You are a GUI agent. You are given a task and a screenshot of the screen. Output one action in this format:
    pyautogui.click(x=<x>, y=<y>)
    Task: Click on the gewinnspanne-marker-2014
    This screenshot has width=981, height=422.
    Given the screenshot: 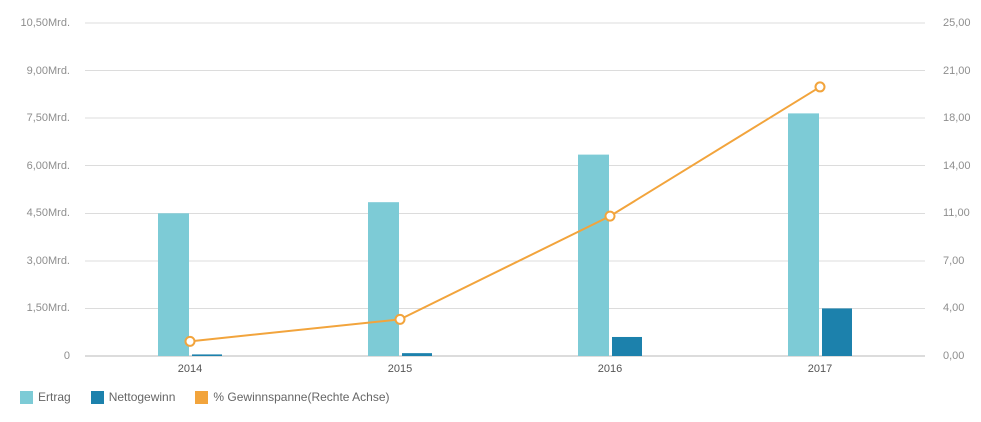 What is the action you would take?
    pyautogui.click(x=190, y=341)
    